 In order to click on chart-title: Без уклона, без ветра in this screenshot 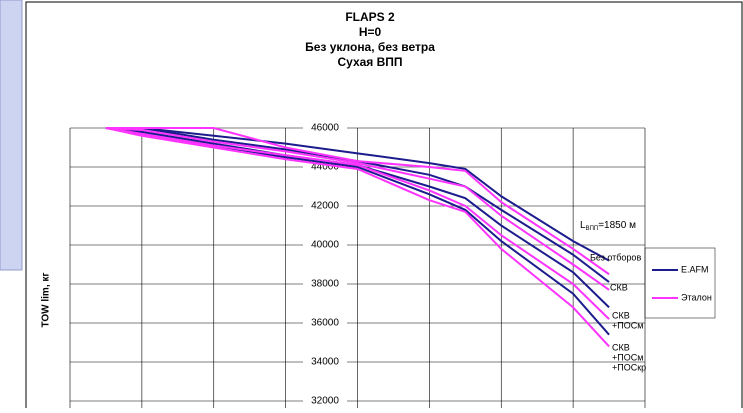, I will do `click(370, 47)`.